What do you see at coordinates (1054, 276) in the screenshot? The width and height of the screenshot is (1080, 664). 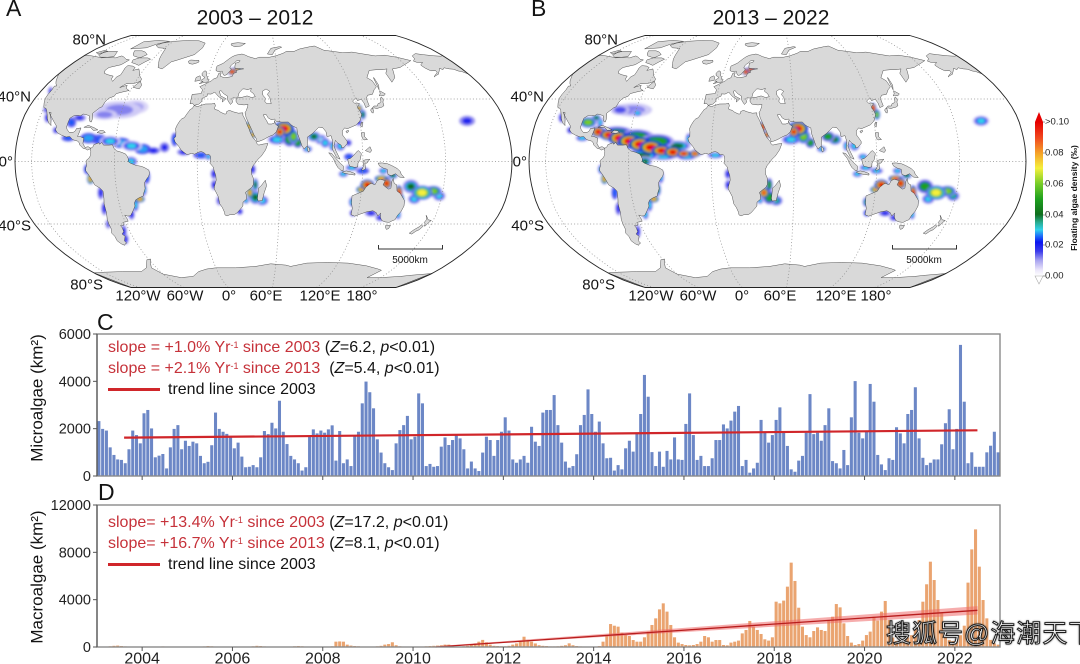 I see `colorbar-tick-label: 0.00` at bounding box center [1054, 276].